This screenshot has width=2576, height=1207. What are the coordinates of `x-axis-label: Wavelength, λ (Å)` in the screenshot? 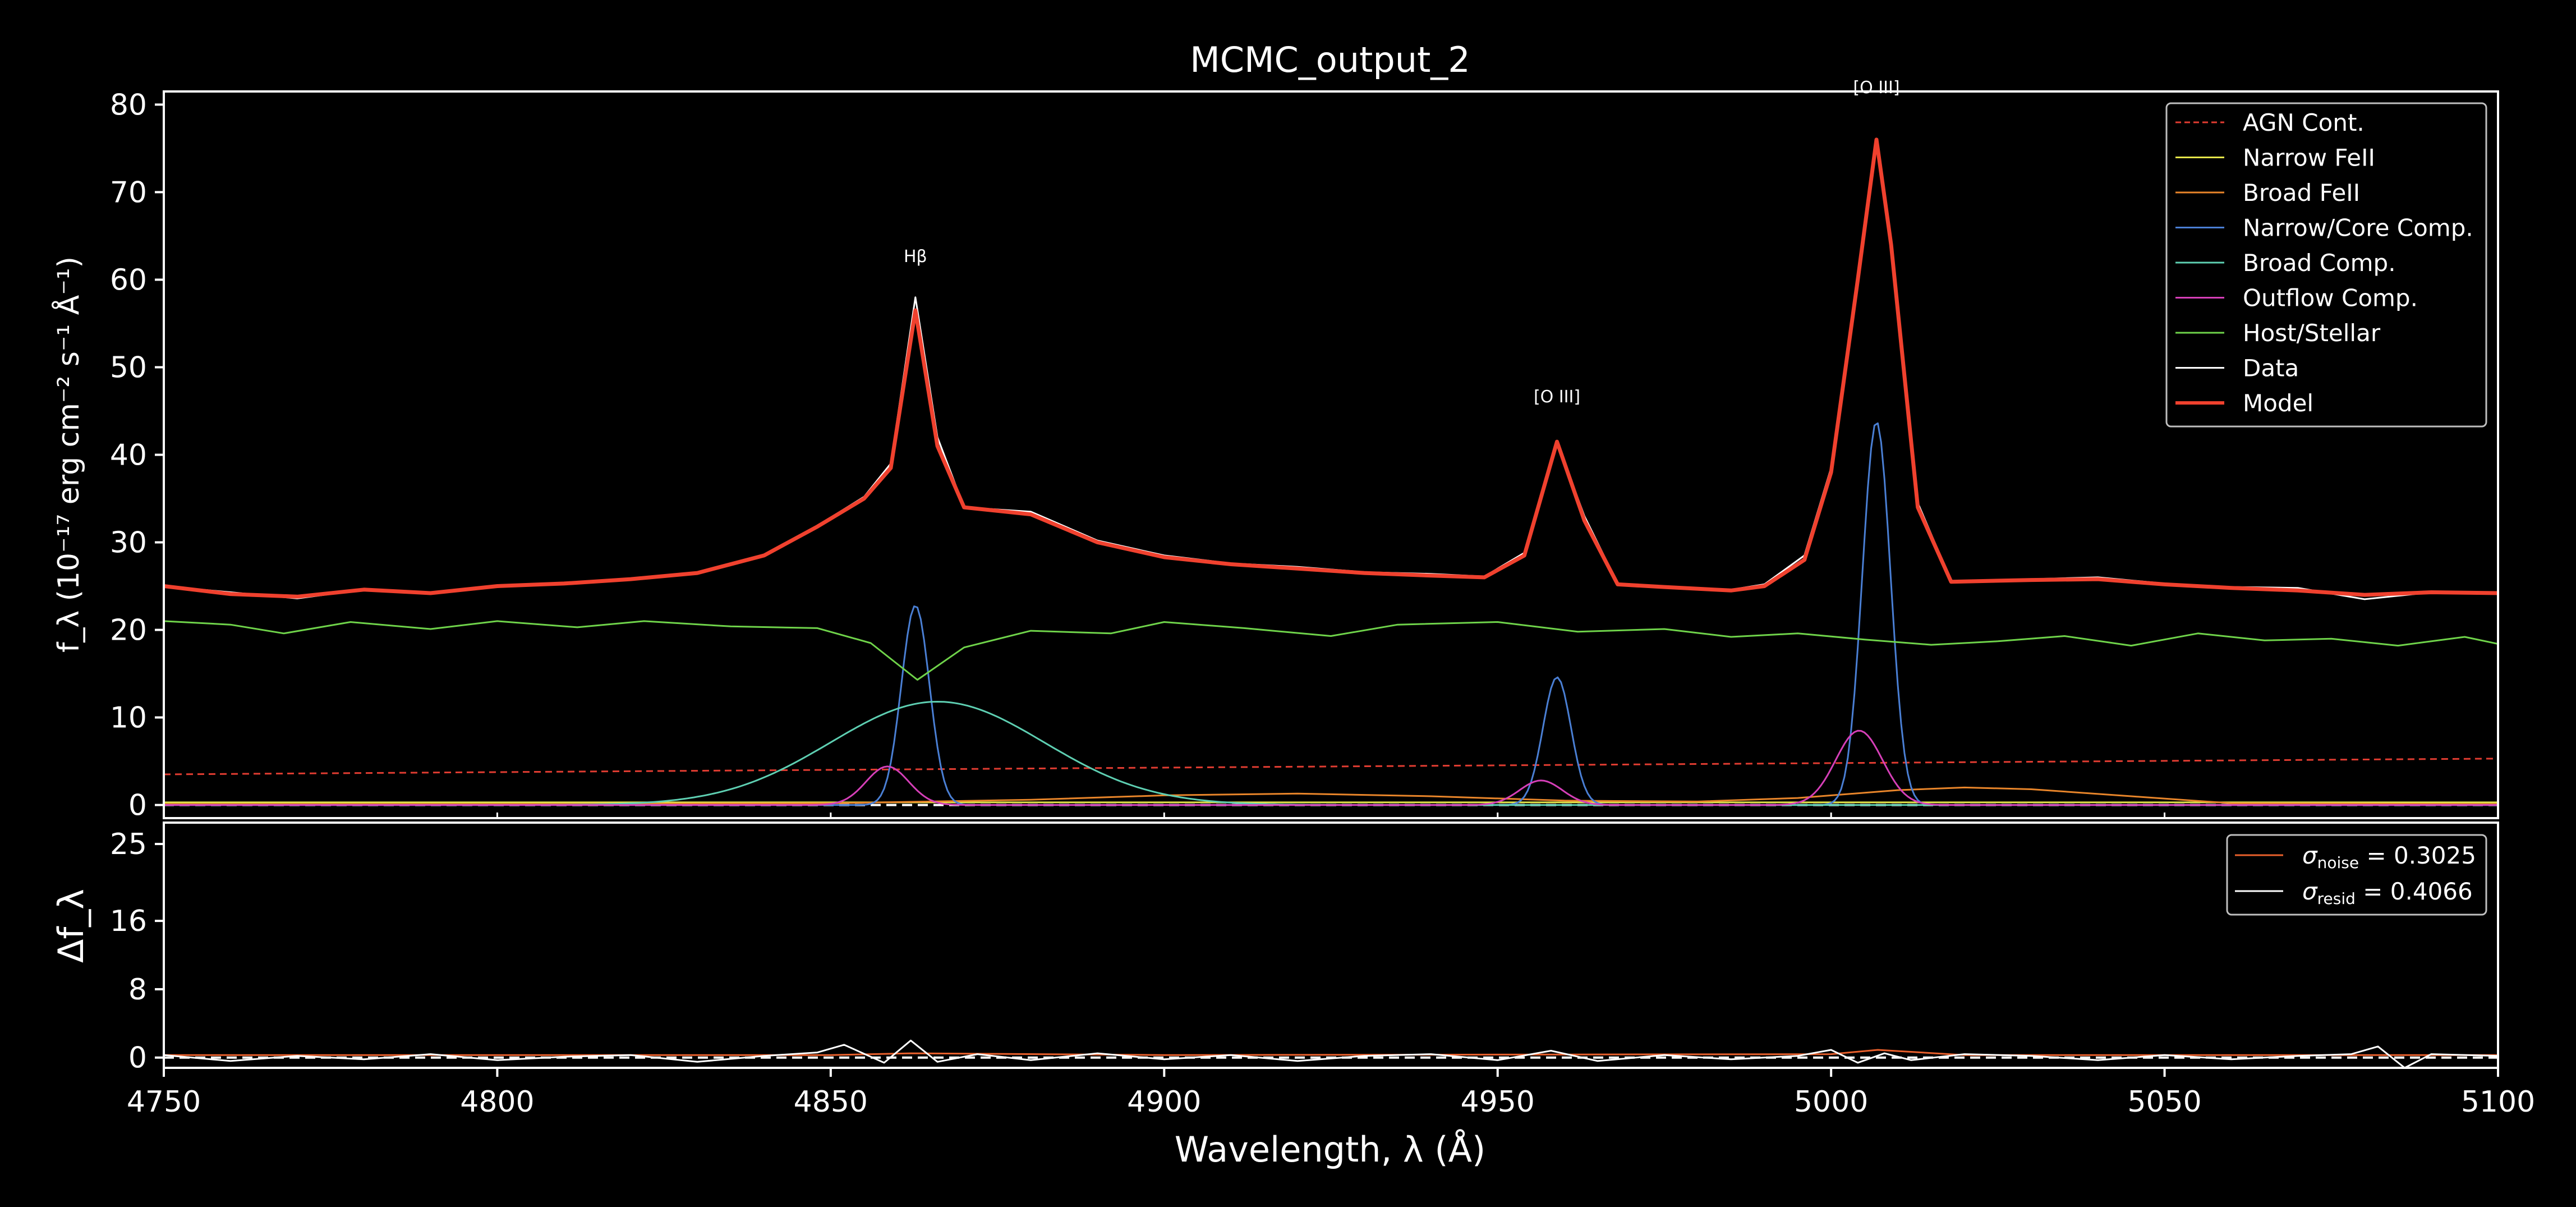 It's located at (1330, 1149).